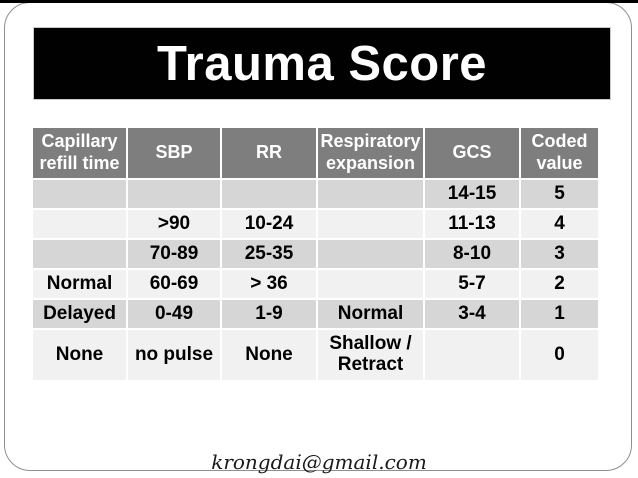 This screenshot has width=638, height=478. Describe the element at coordinates (174, 355) in the screenshot. I see `table-cell: no pulse` at that location.